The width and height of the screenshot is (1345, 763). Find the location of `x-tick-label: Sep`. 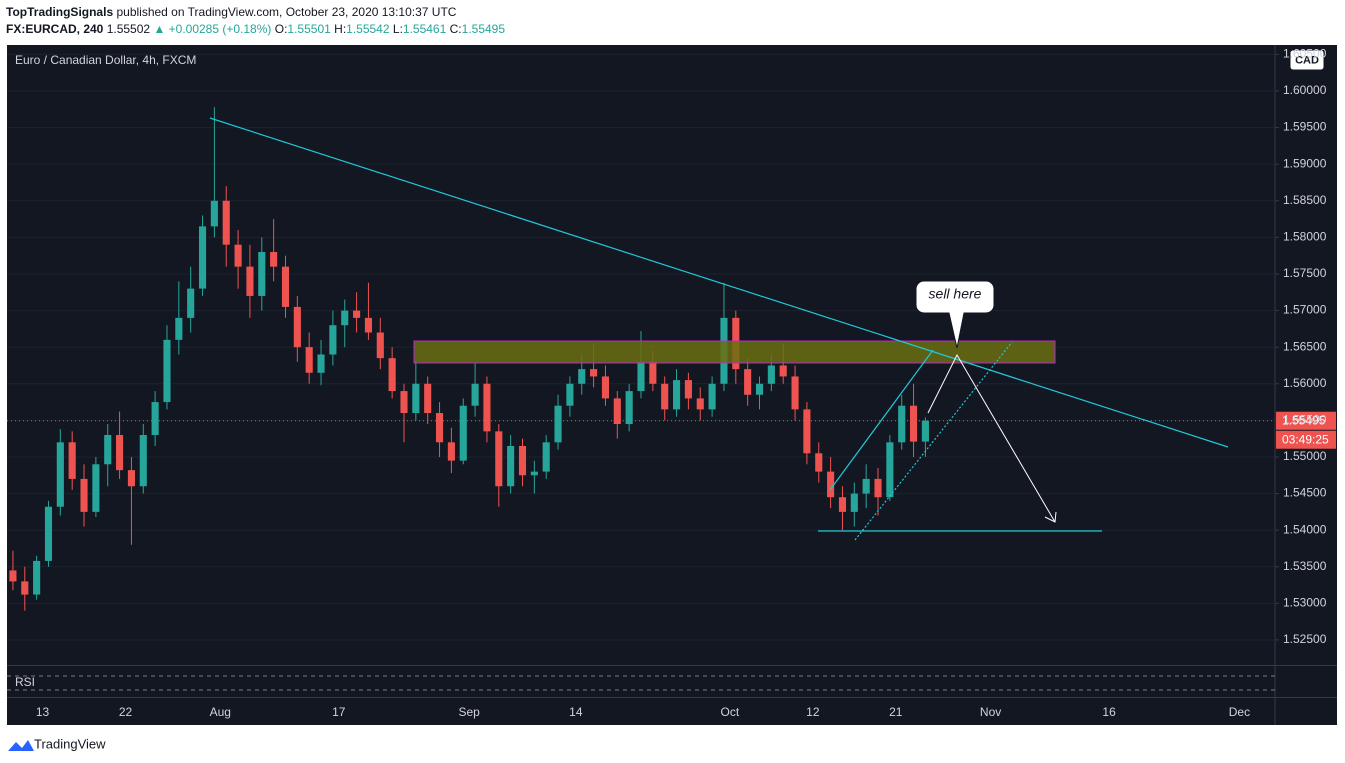

x-tick-label: Sep is located at coordinates (469, 712).